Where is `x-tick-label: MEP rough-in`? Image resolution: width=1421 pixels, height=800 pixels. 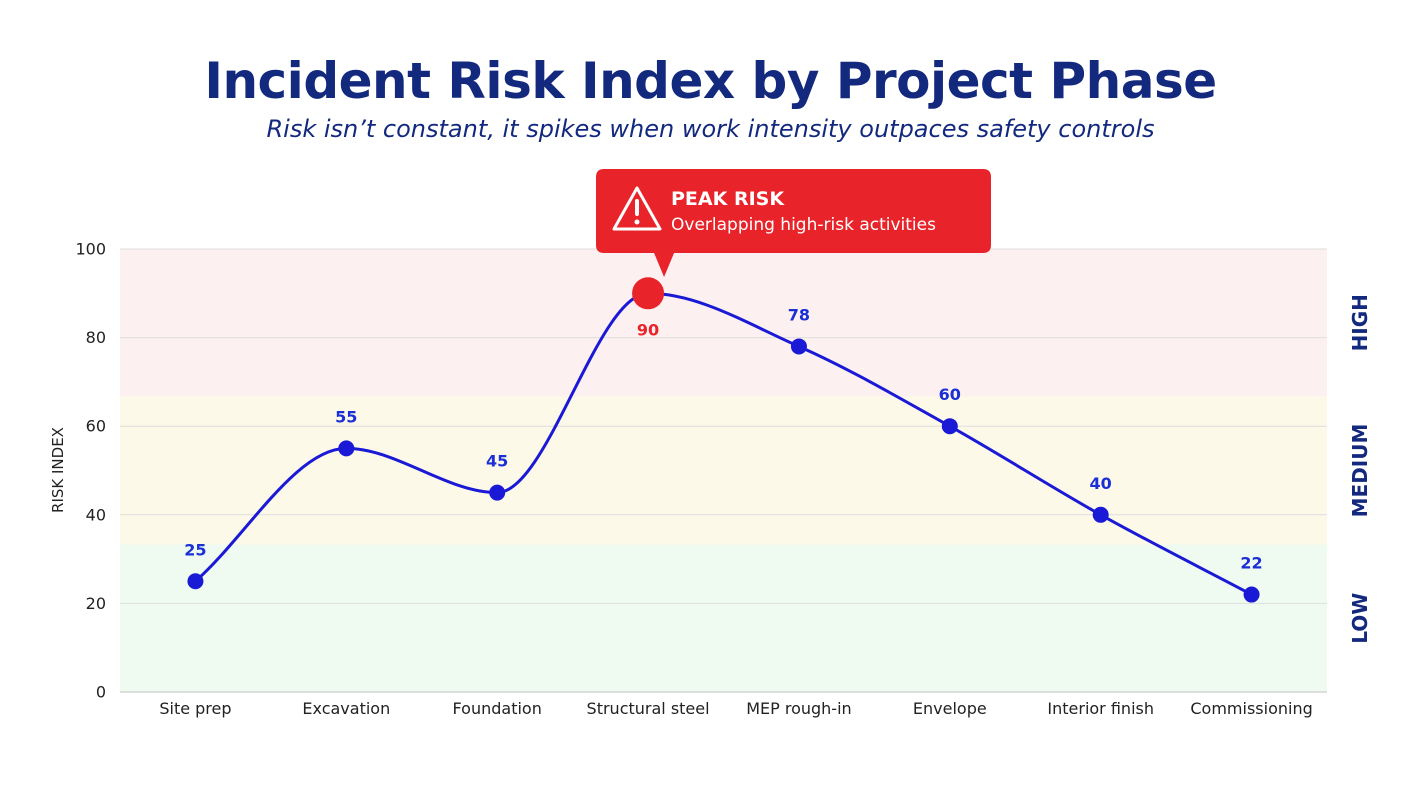 x-tick-label: MEP rough-in is located at coordinates (798, 708).